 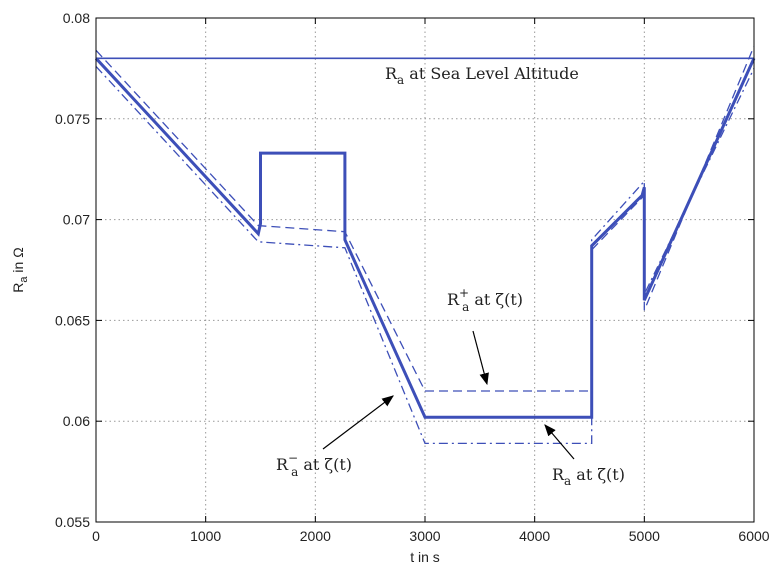 What do you see at coordinates (205, 536) in the screenshot?
I see `x-tick-label: 1000` at bounding box center [205, 536].